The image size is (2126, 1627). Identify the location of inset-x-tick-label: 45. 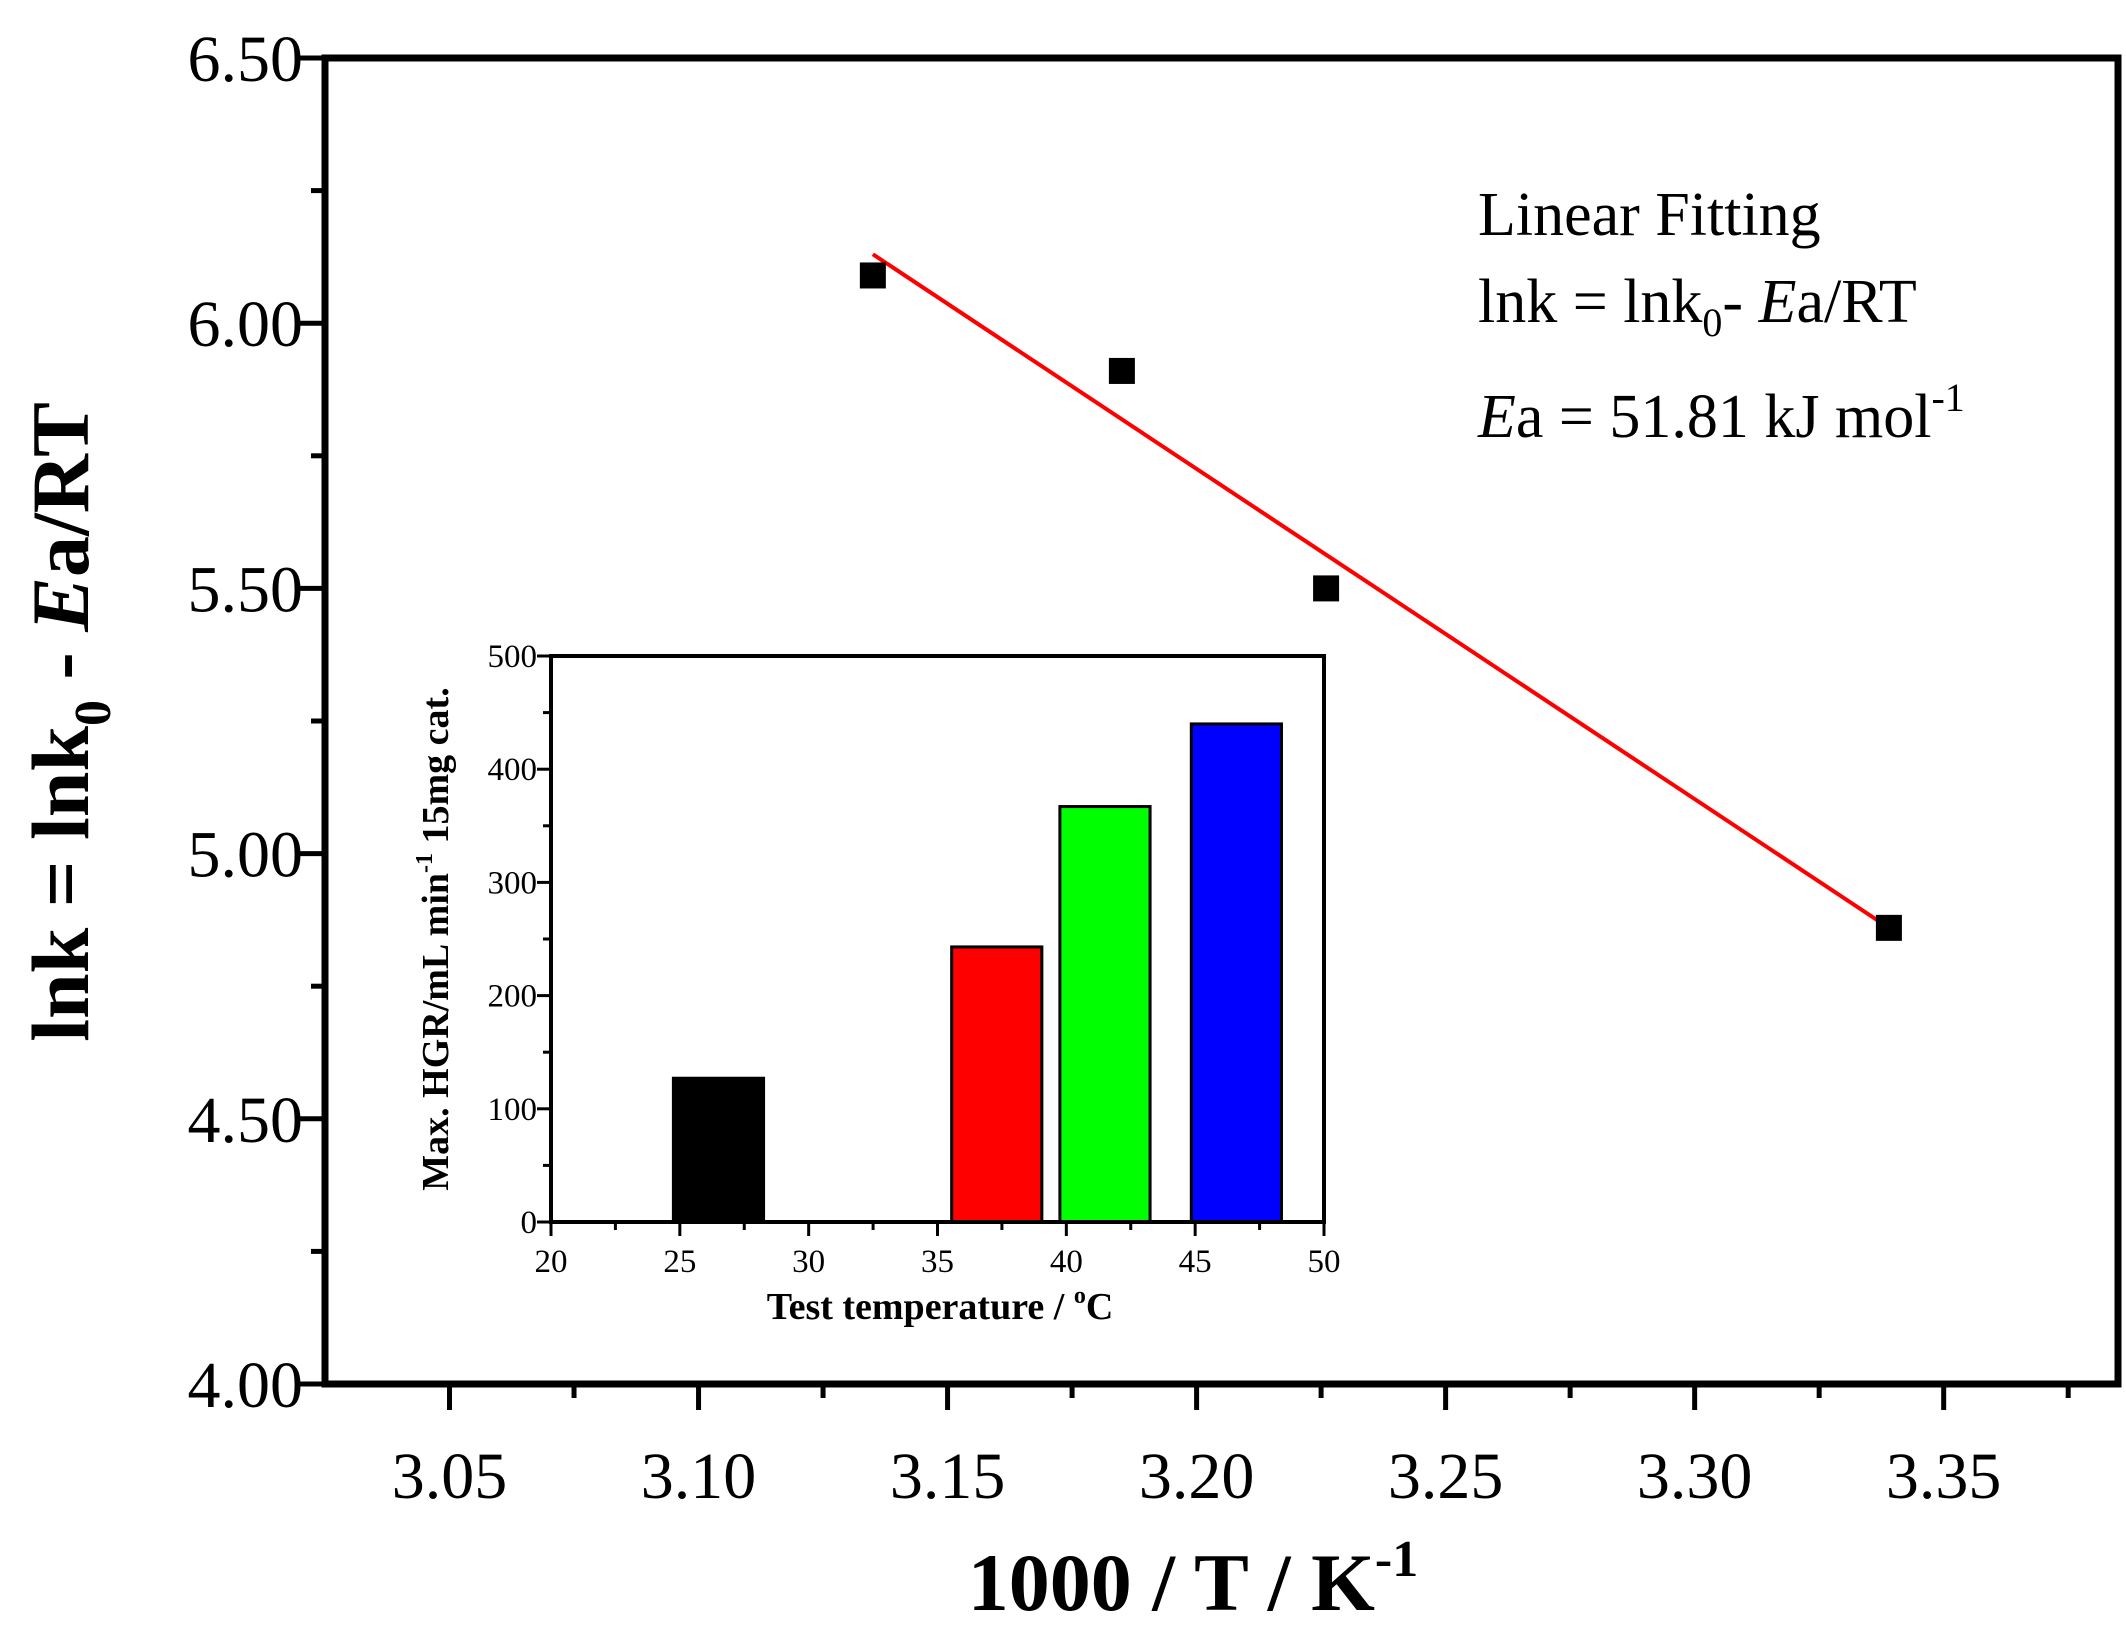
(1195, 1262).